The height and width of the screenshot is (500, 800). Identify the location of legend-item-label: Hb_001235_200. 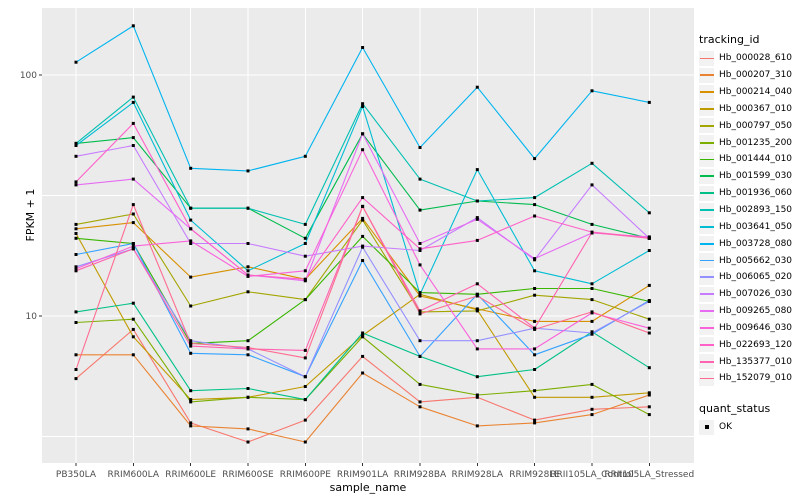
(756, 142).